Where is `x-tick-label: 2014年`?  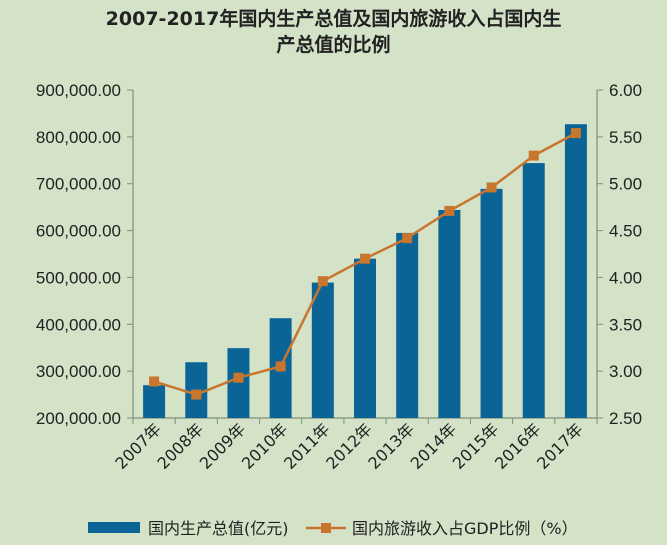
x-tick-label: 2014年 is located at coordinates (434, 446).